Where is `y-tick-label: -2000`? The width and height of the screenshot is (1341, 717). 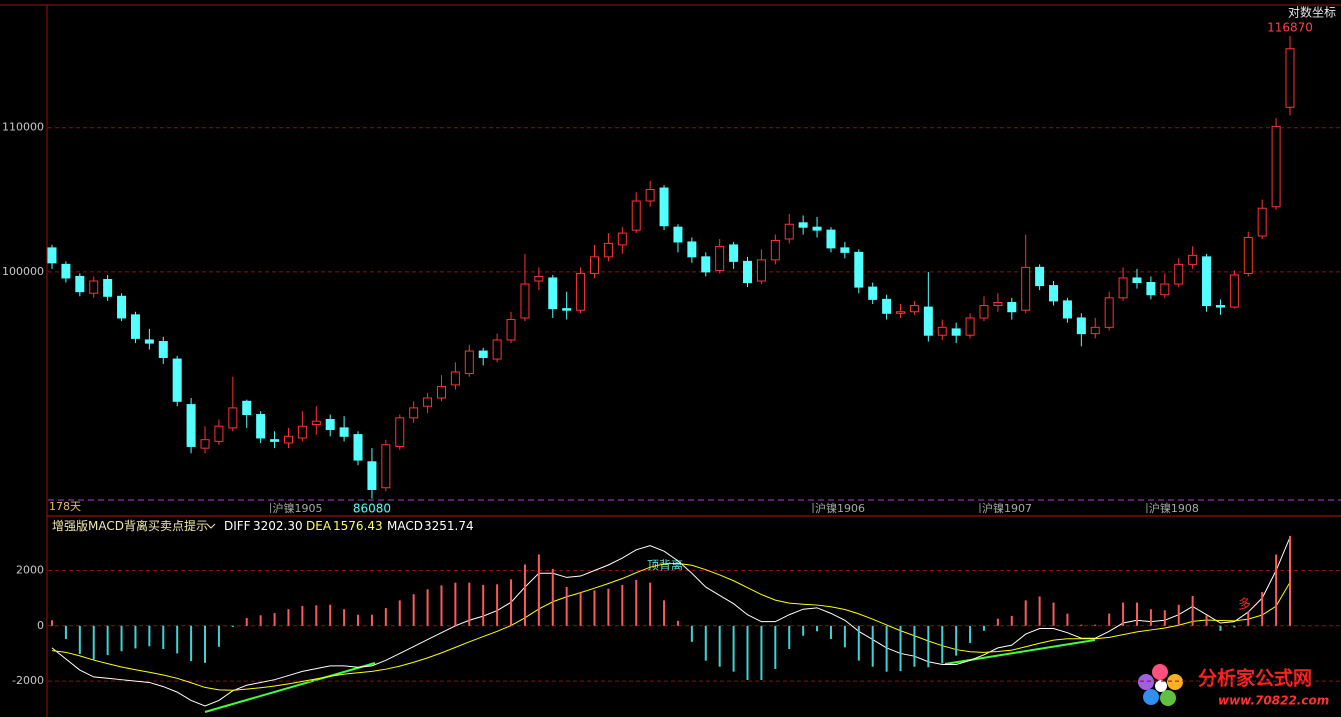
y-tick-label: -2000 is located at coordinates (28, 680).